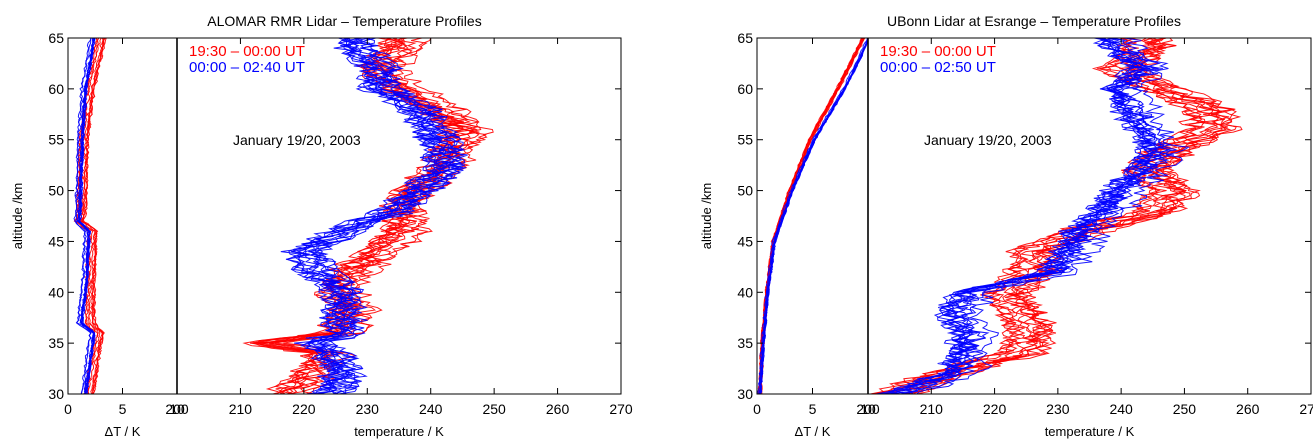 This screenshot has height=447, width=1313. Describe the element at coordinates (938, 67) in the screenshot. I see `legend-entry: 00:00 – 02:50 UT` at that location.